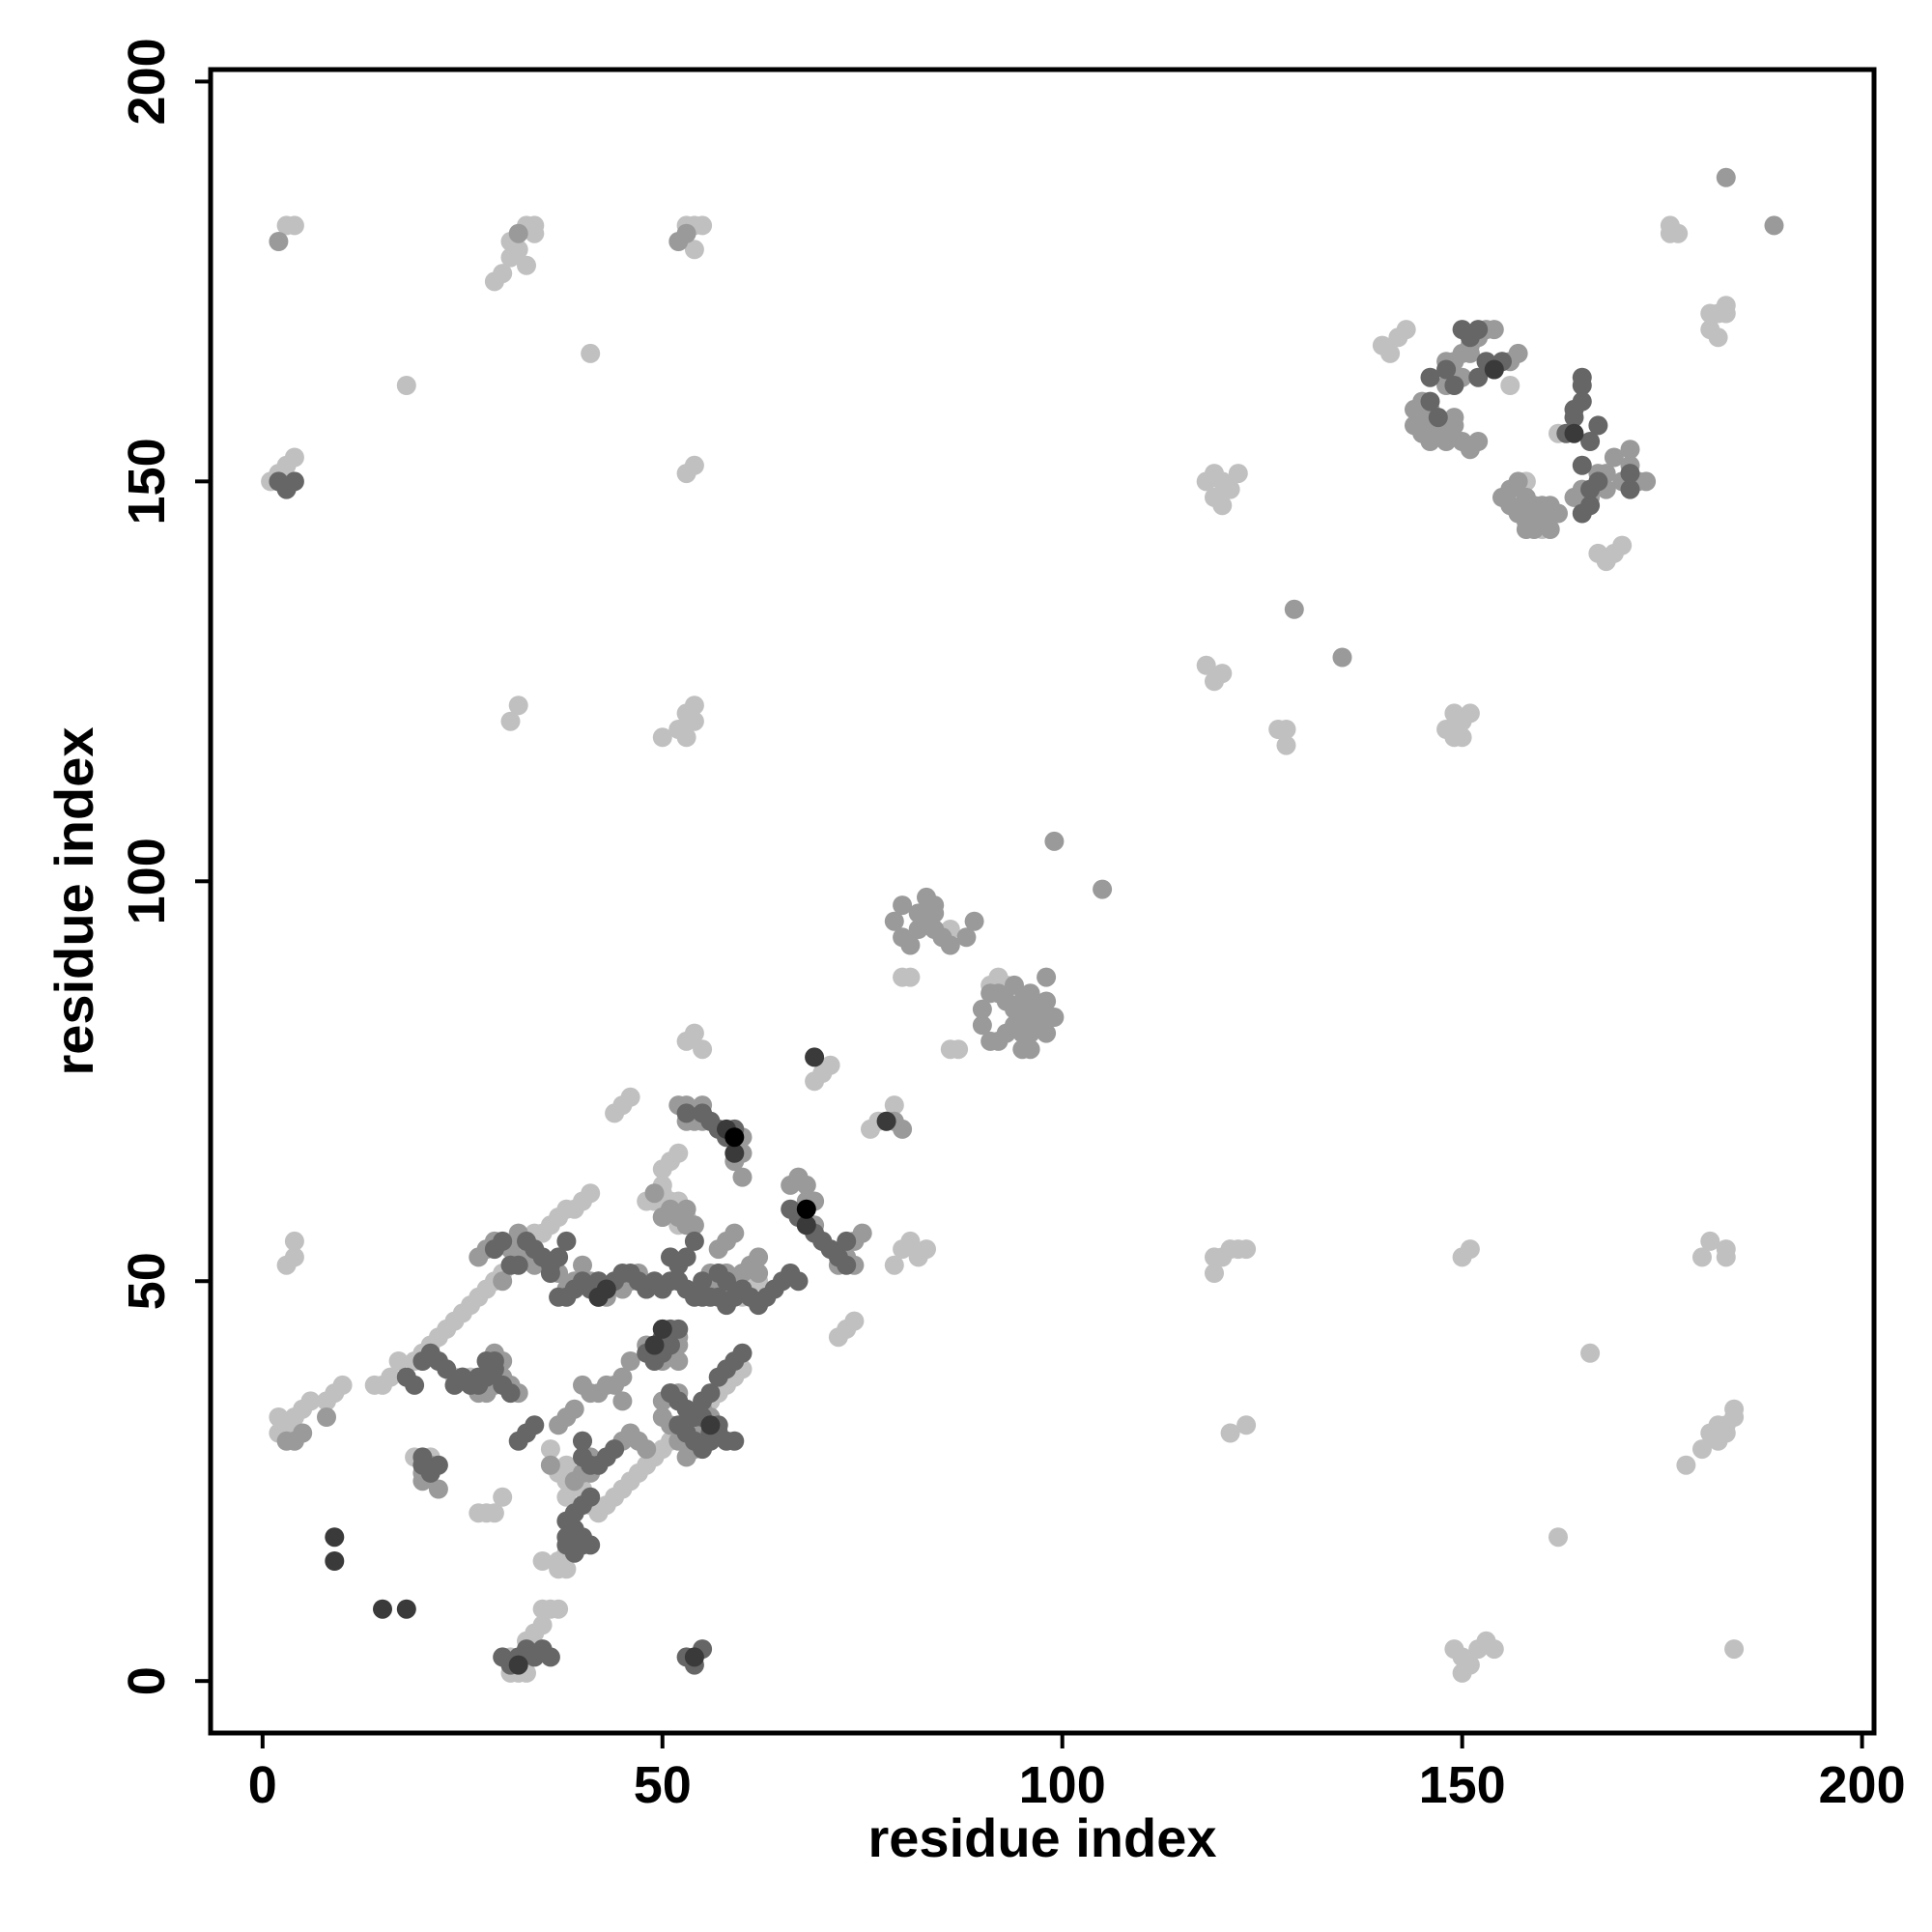 This screenshot has height=1932, width=1932. I want to click on y-tick-label: 200, so click(147, 81).